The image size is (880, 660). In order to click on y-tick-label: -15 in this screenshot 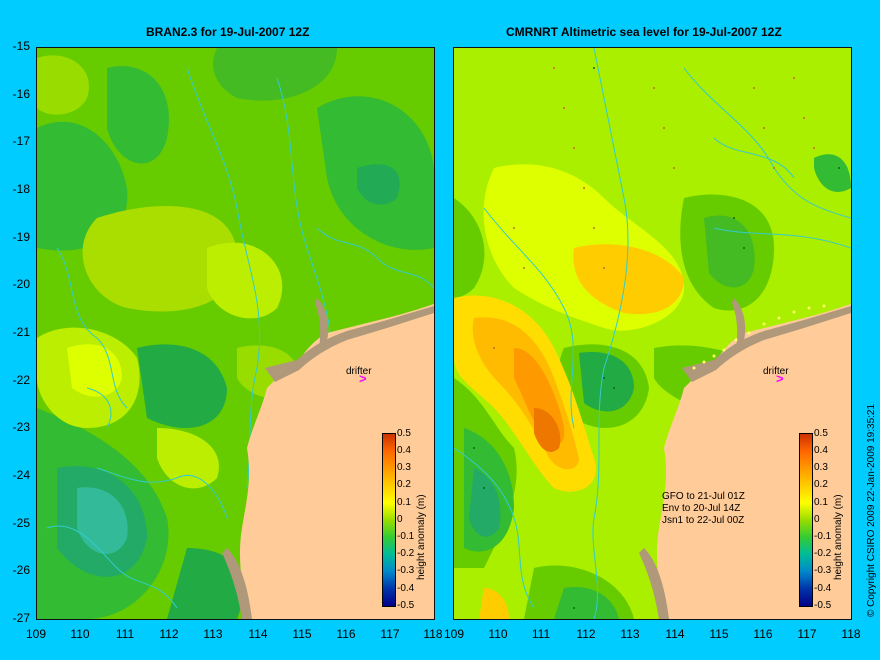, I will do `click(21, 46)`.